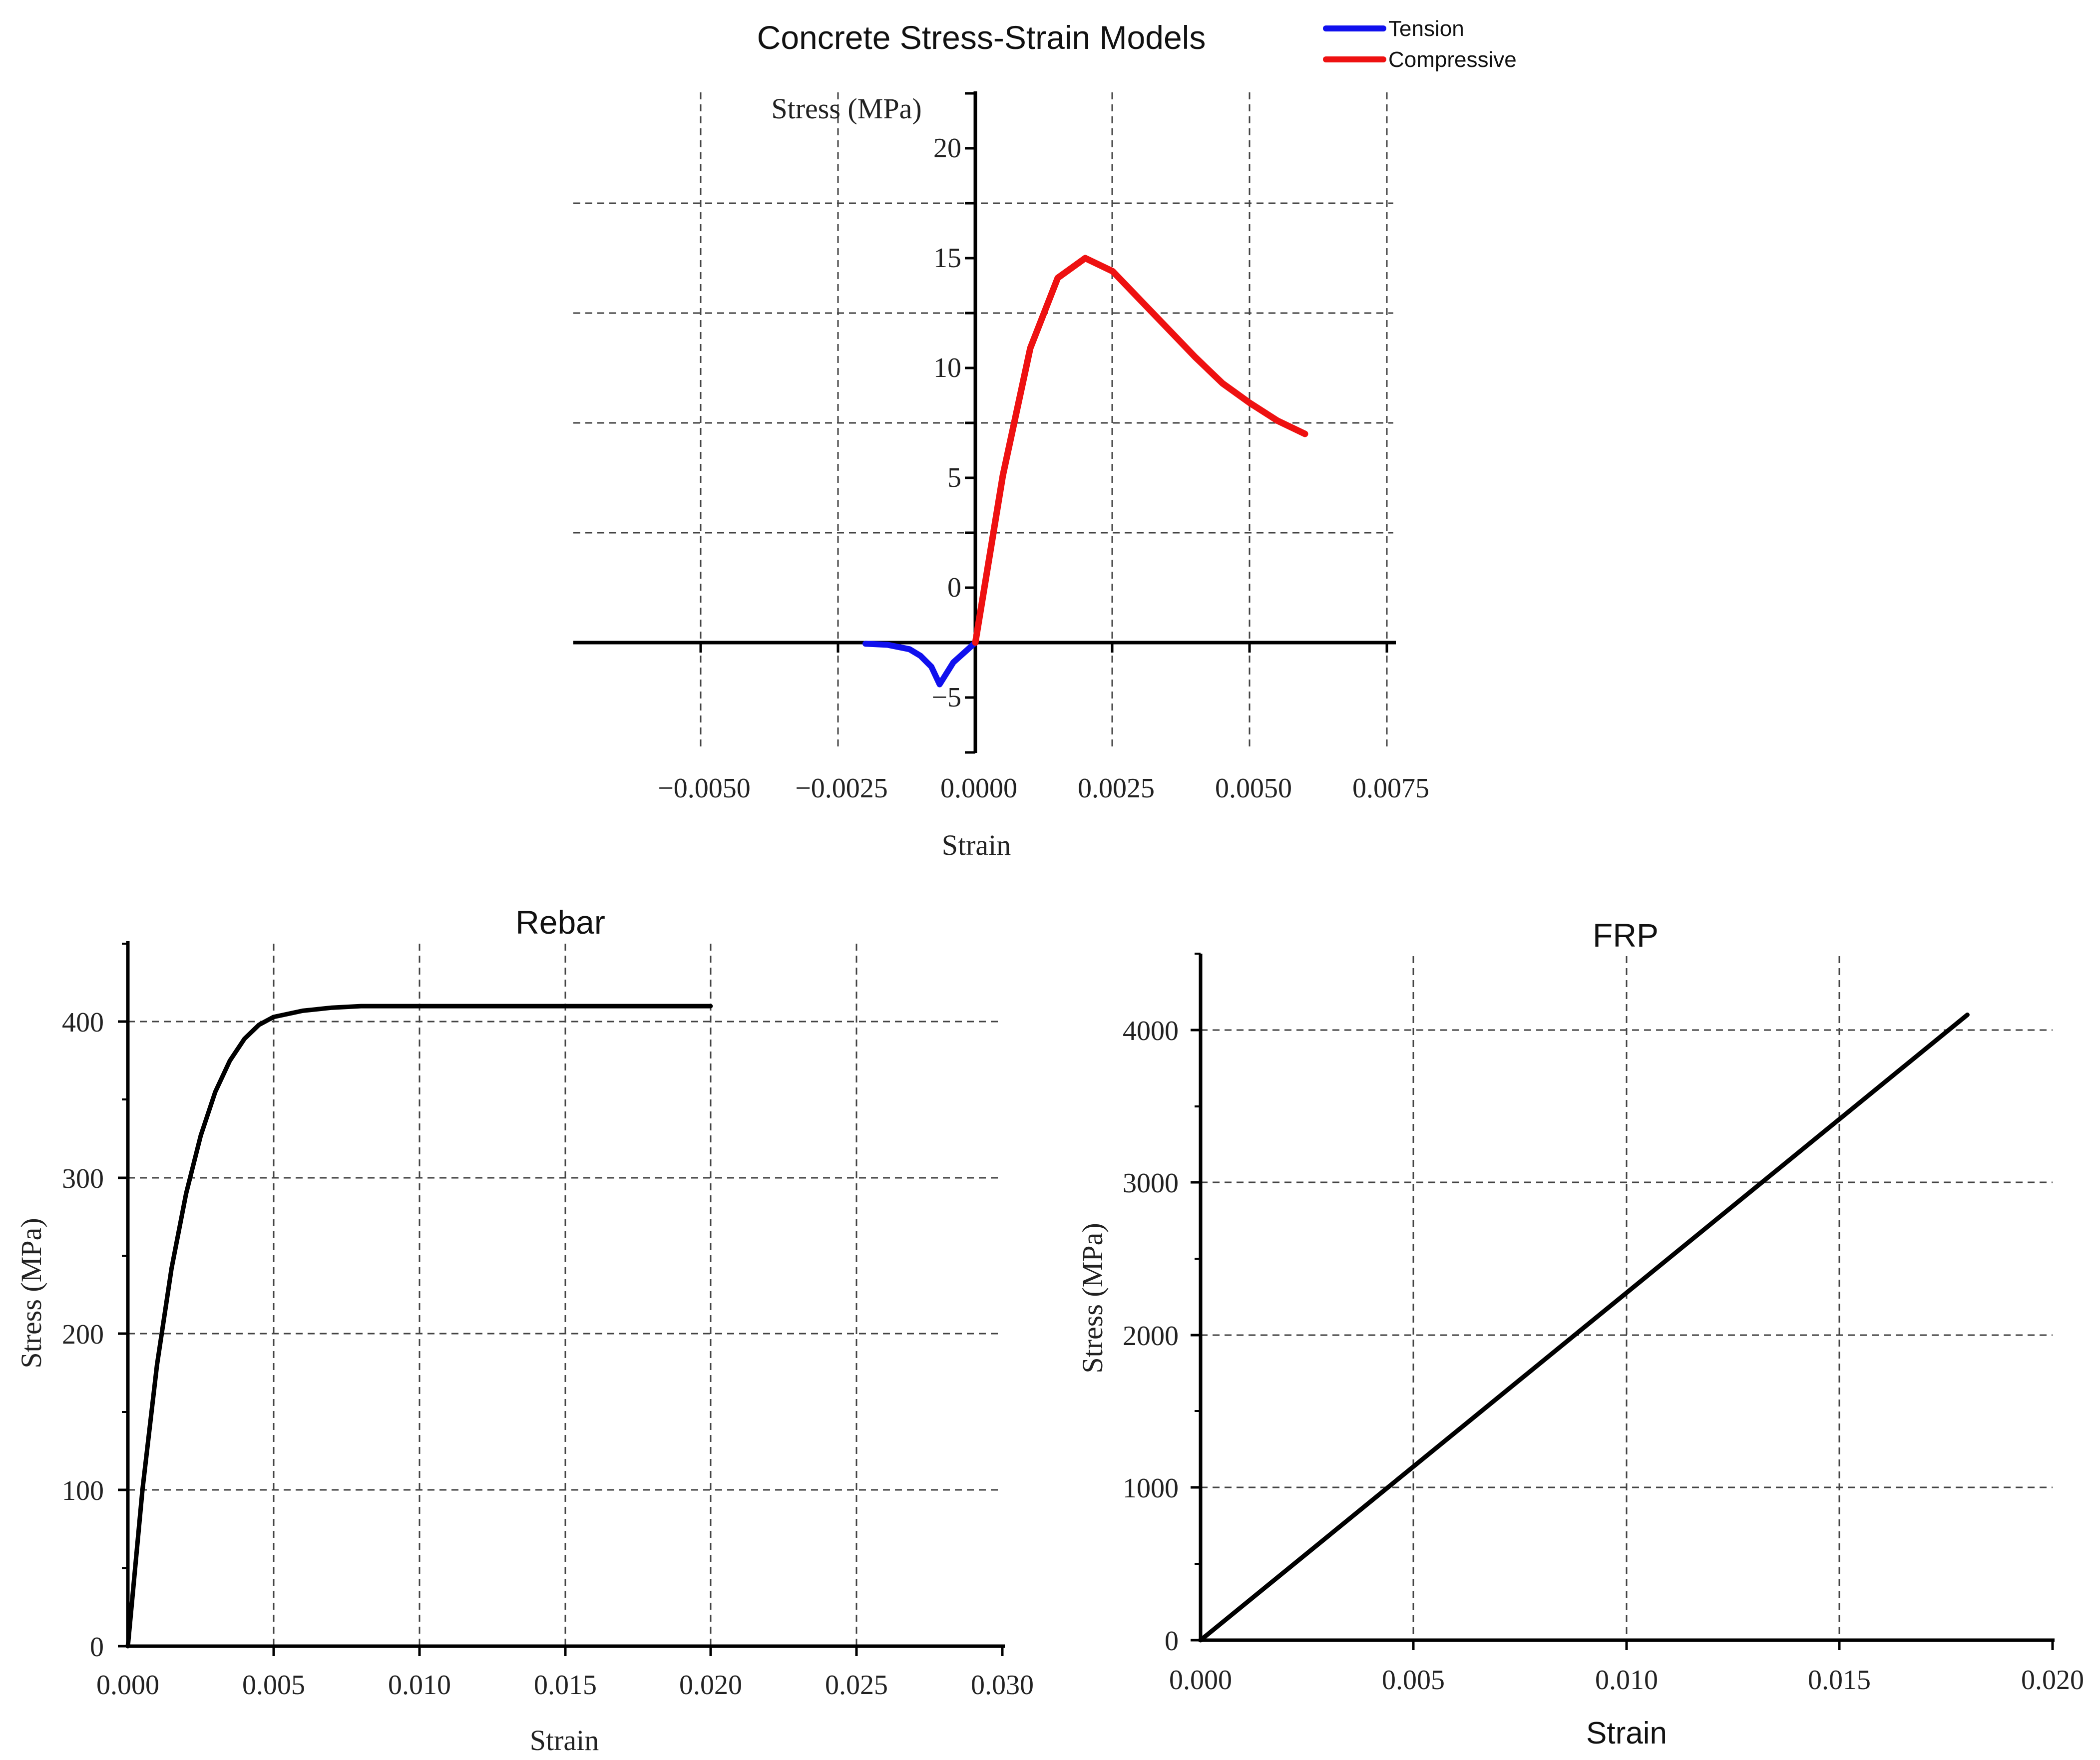 The height and width of the screenshot is (1760, 2100). What do you see at coordinates (704, 789) in the screenshot?
I see `concrete-x-tick-label: −0.0050` at bounding box center [704, 789].